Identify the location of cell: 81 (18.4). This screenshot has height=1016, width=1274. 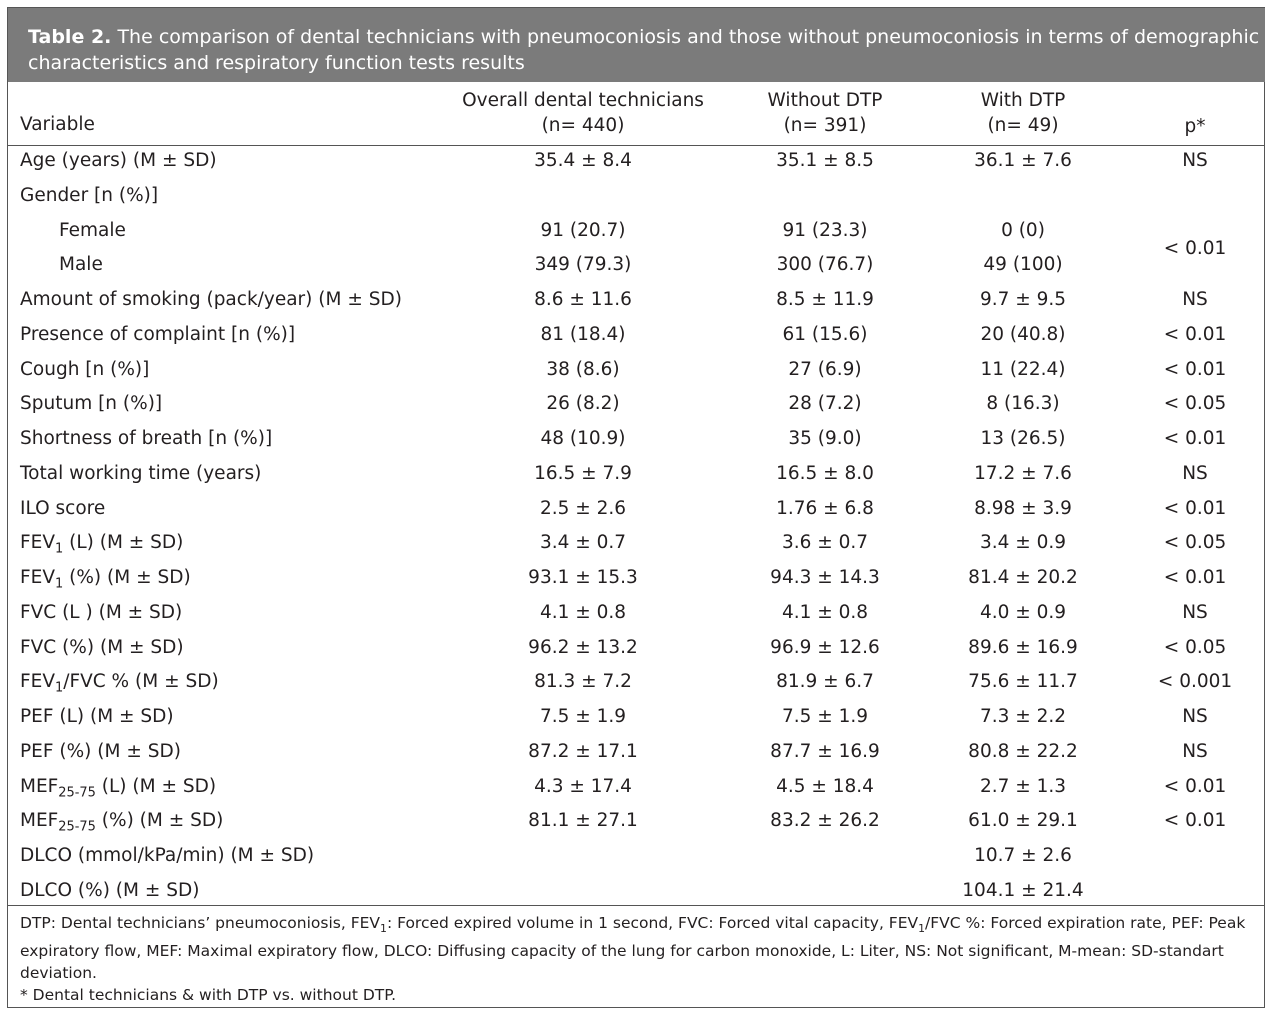
(583, 334).